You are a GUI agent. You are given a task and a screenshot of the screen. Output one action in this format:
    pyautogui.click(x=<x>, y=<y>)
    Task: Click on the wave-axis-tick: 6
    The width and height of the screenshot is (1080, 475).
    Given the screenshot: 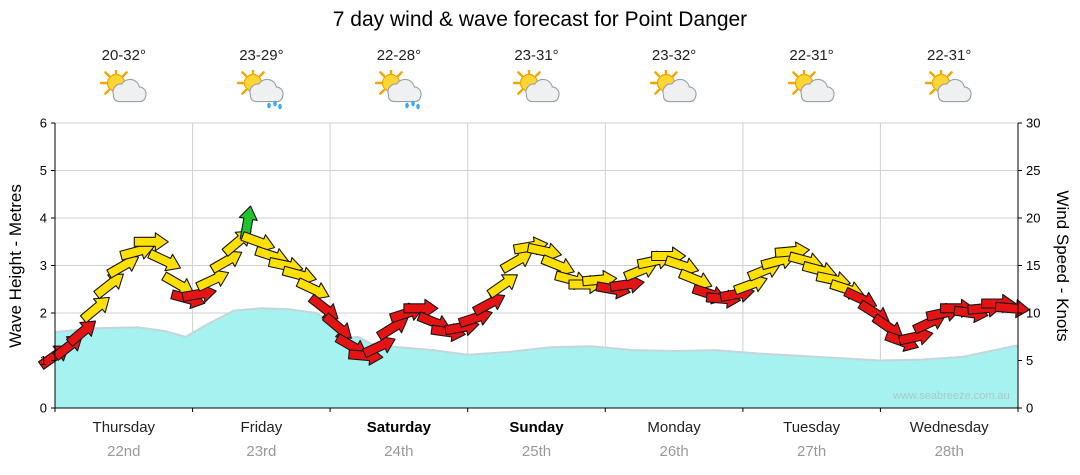 What is the action you would take?
    pyautogui.click(x=43, y=123)
    